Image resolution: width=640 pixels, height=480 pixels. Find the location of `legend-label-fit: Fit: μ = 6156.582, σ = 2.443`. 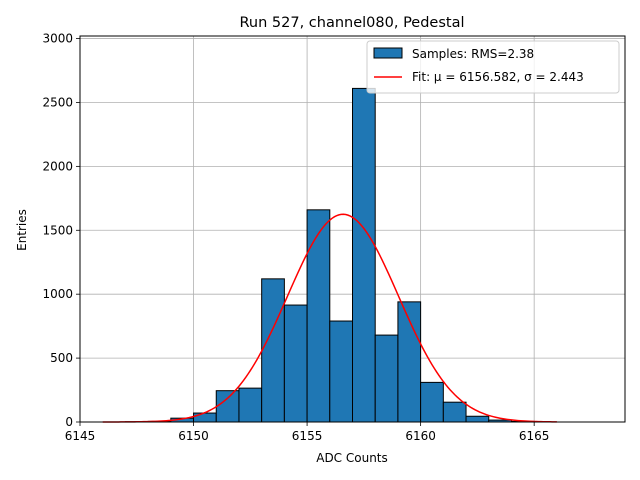

legend-label-fit: Fit: μ = 6156.582, σ = 2.443 is located at coordinates (498, 77).